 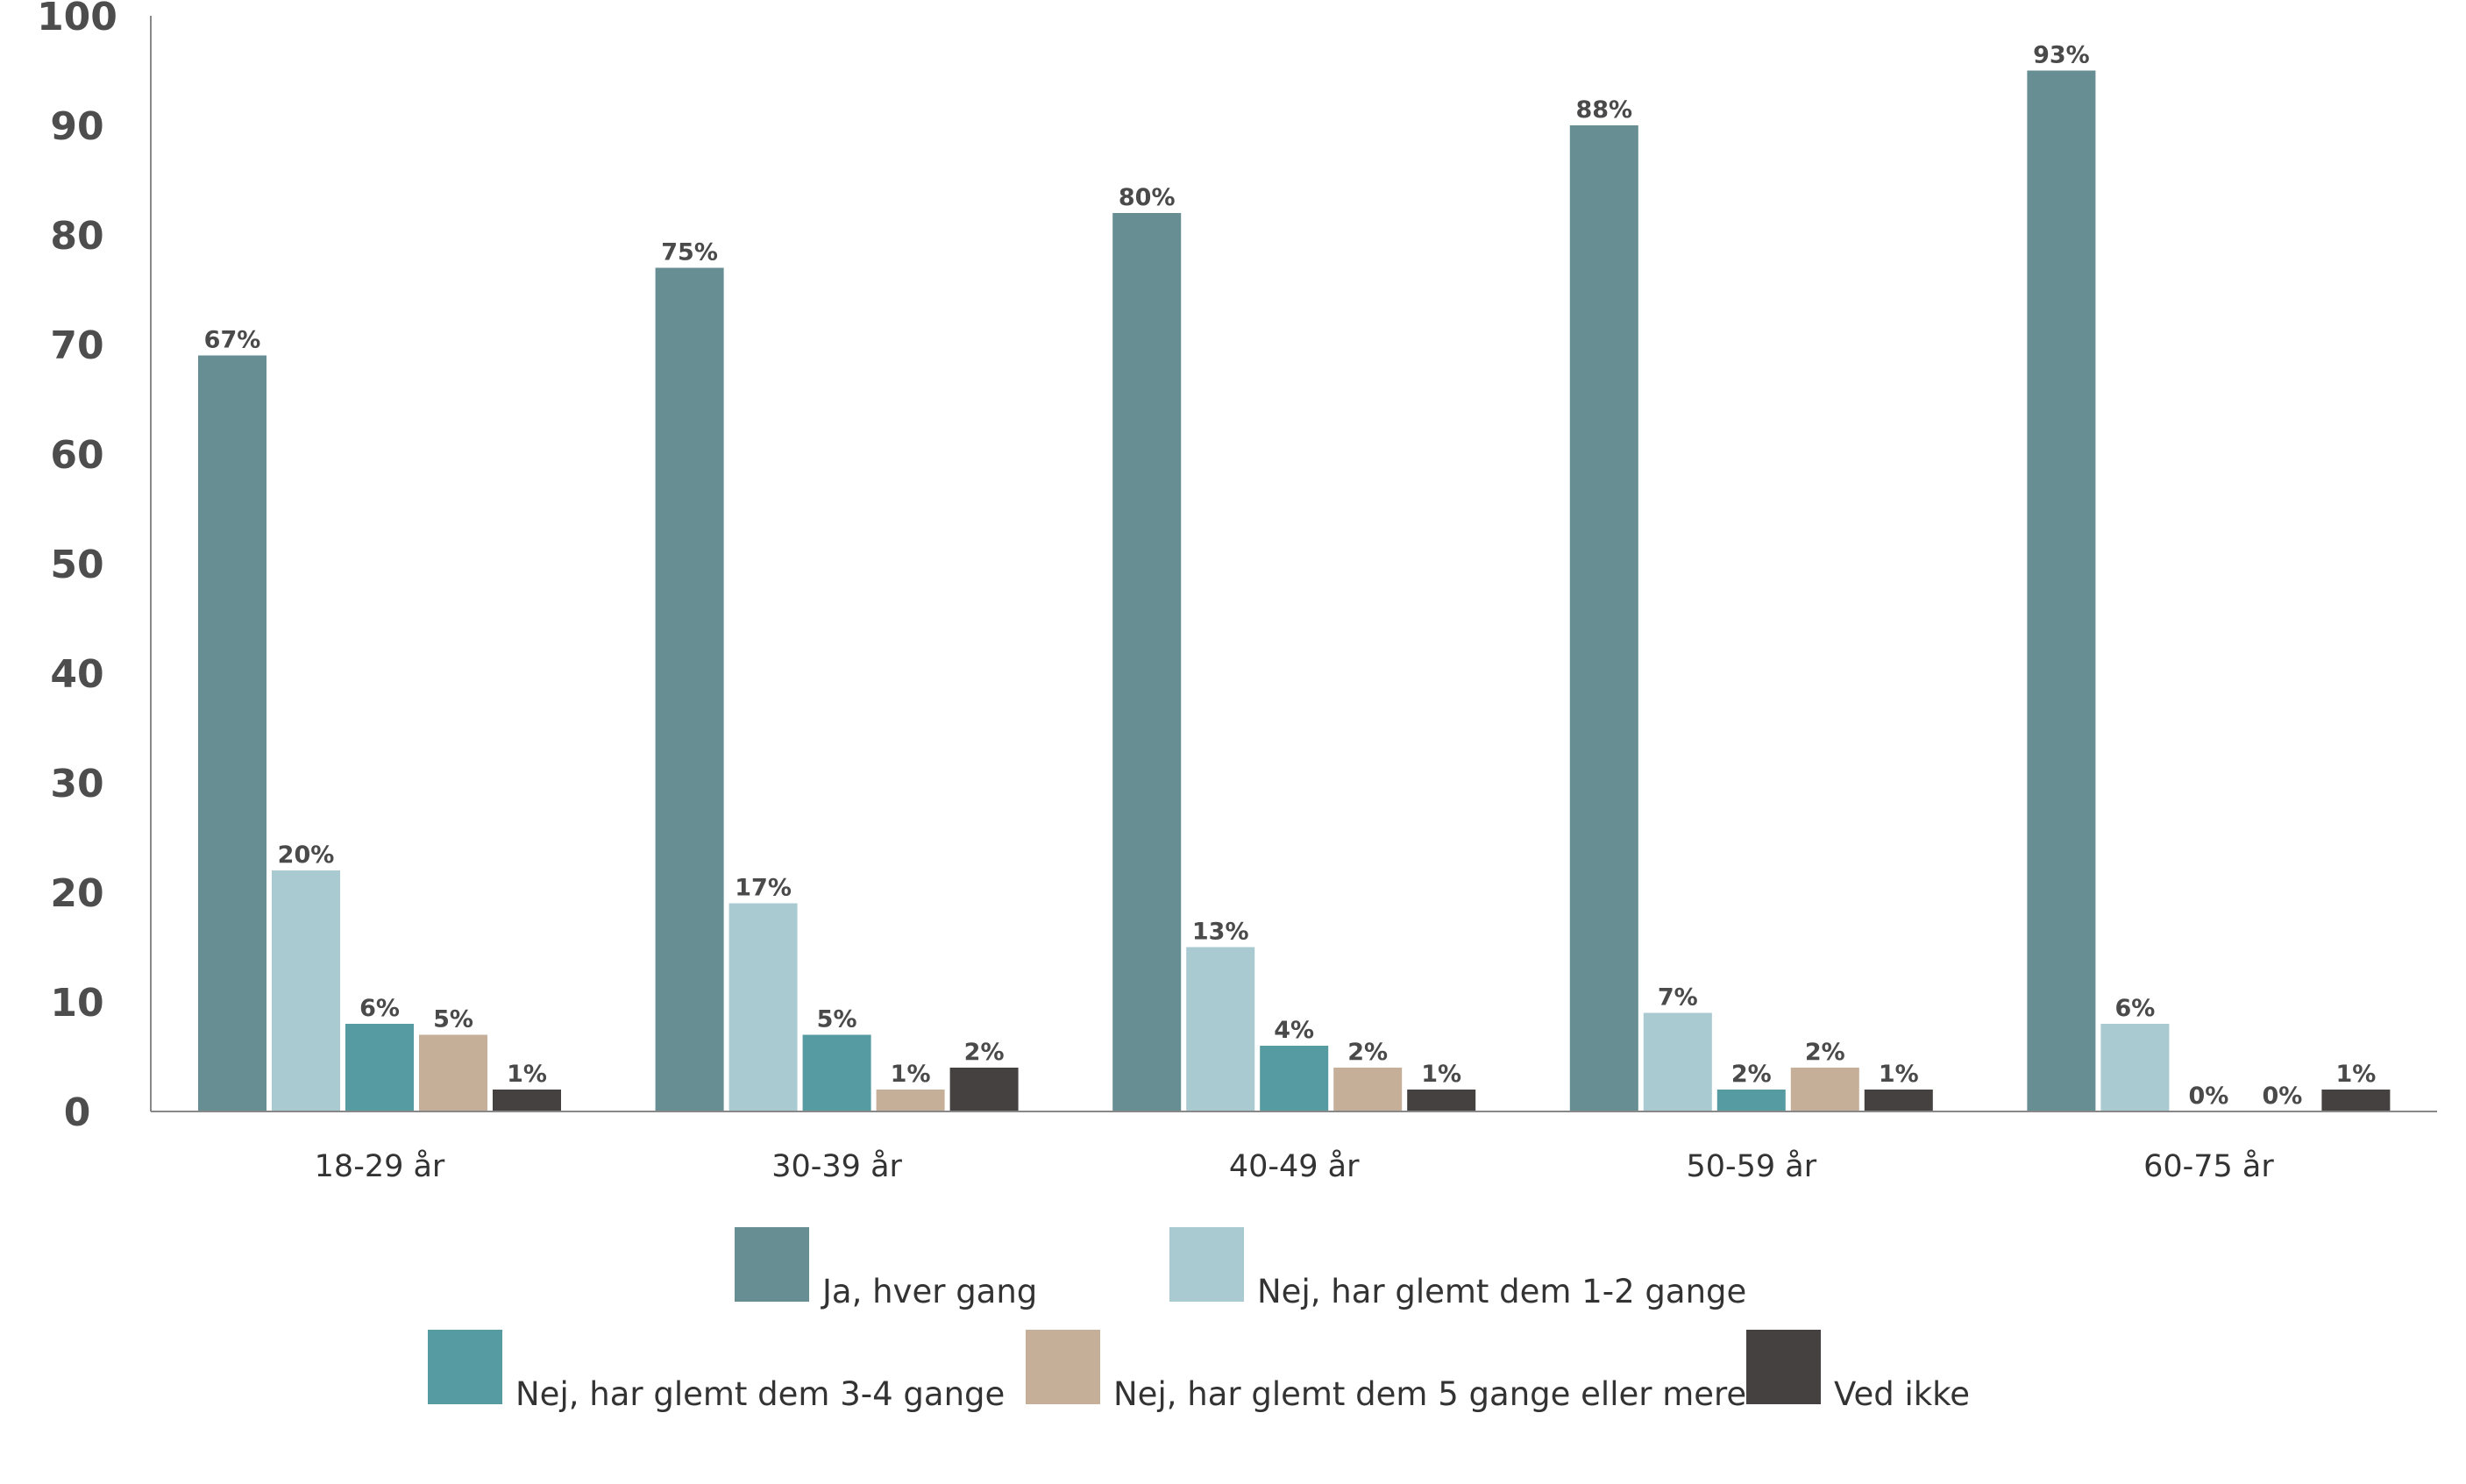 I want to click on y-tick-label: 90, so click(x=76, y=126).